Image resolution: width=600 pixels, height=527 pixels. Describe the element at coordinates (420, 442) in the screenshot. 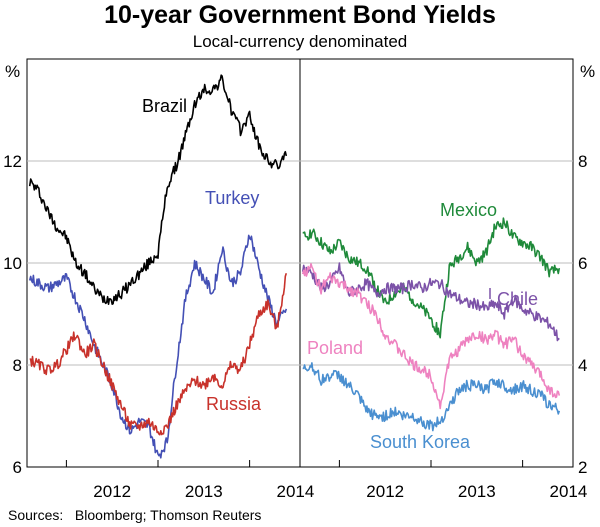

I see `series-label-south-korea: South Korea` at that location.